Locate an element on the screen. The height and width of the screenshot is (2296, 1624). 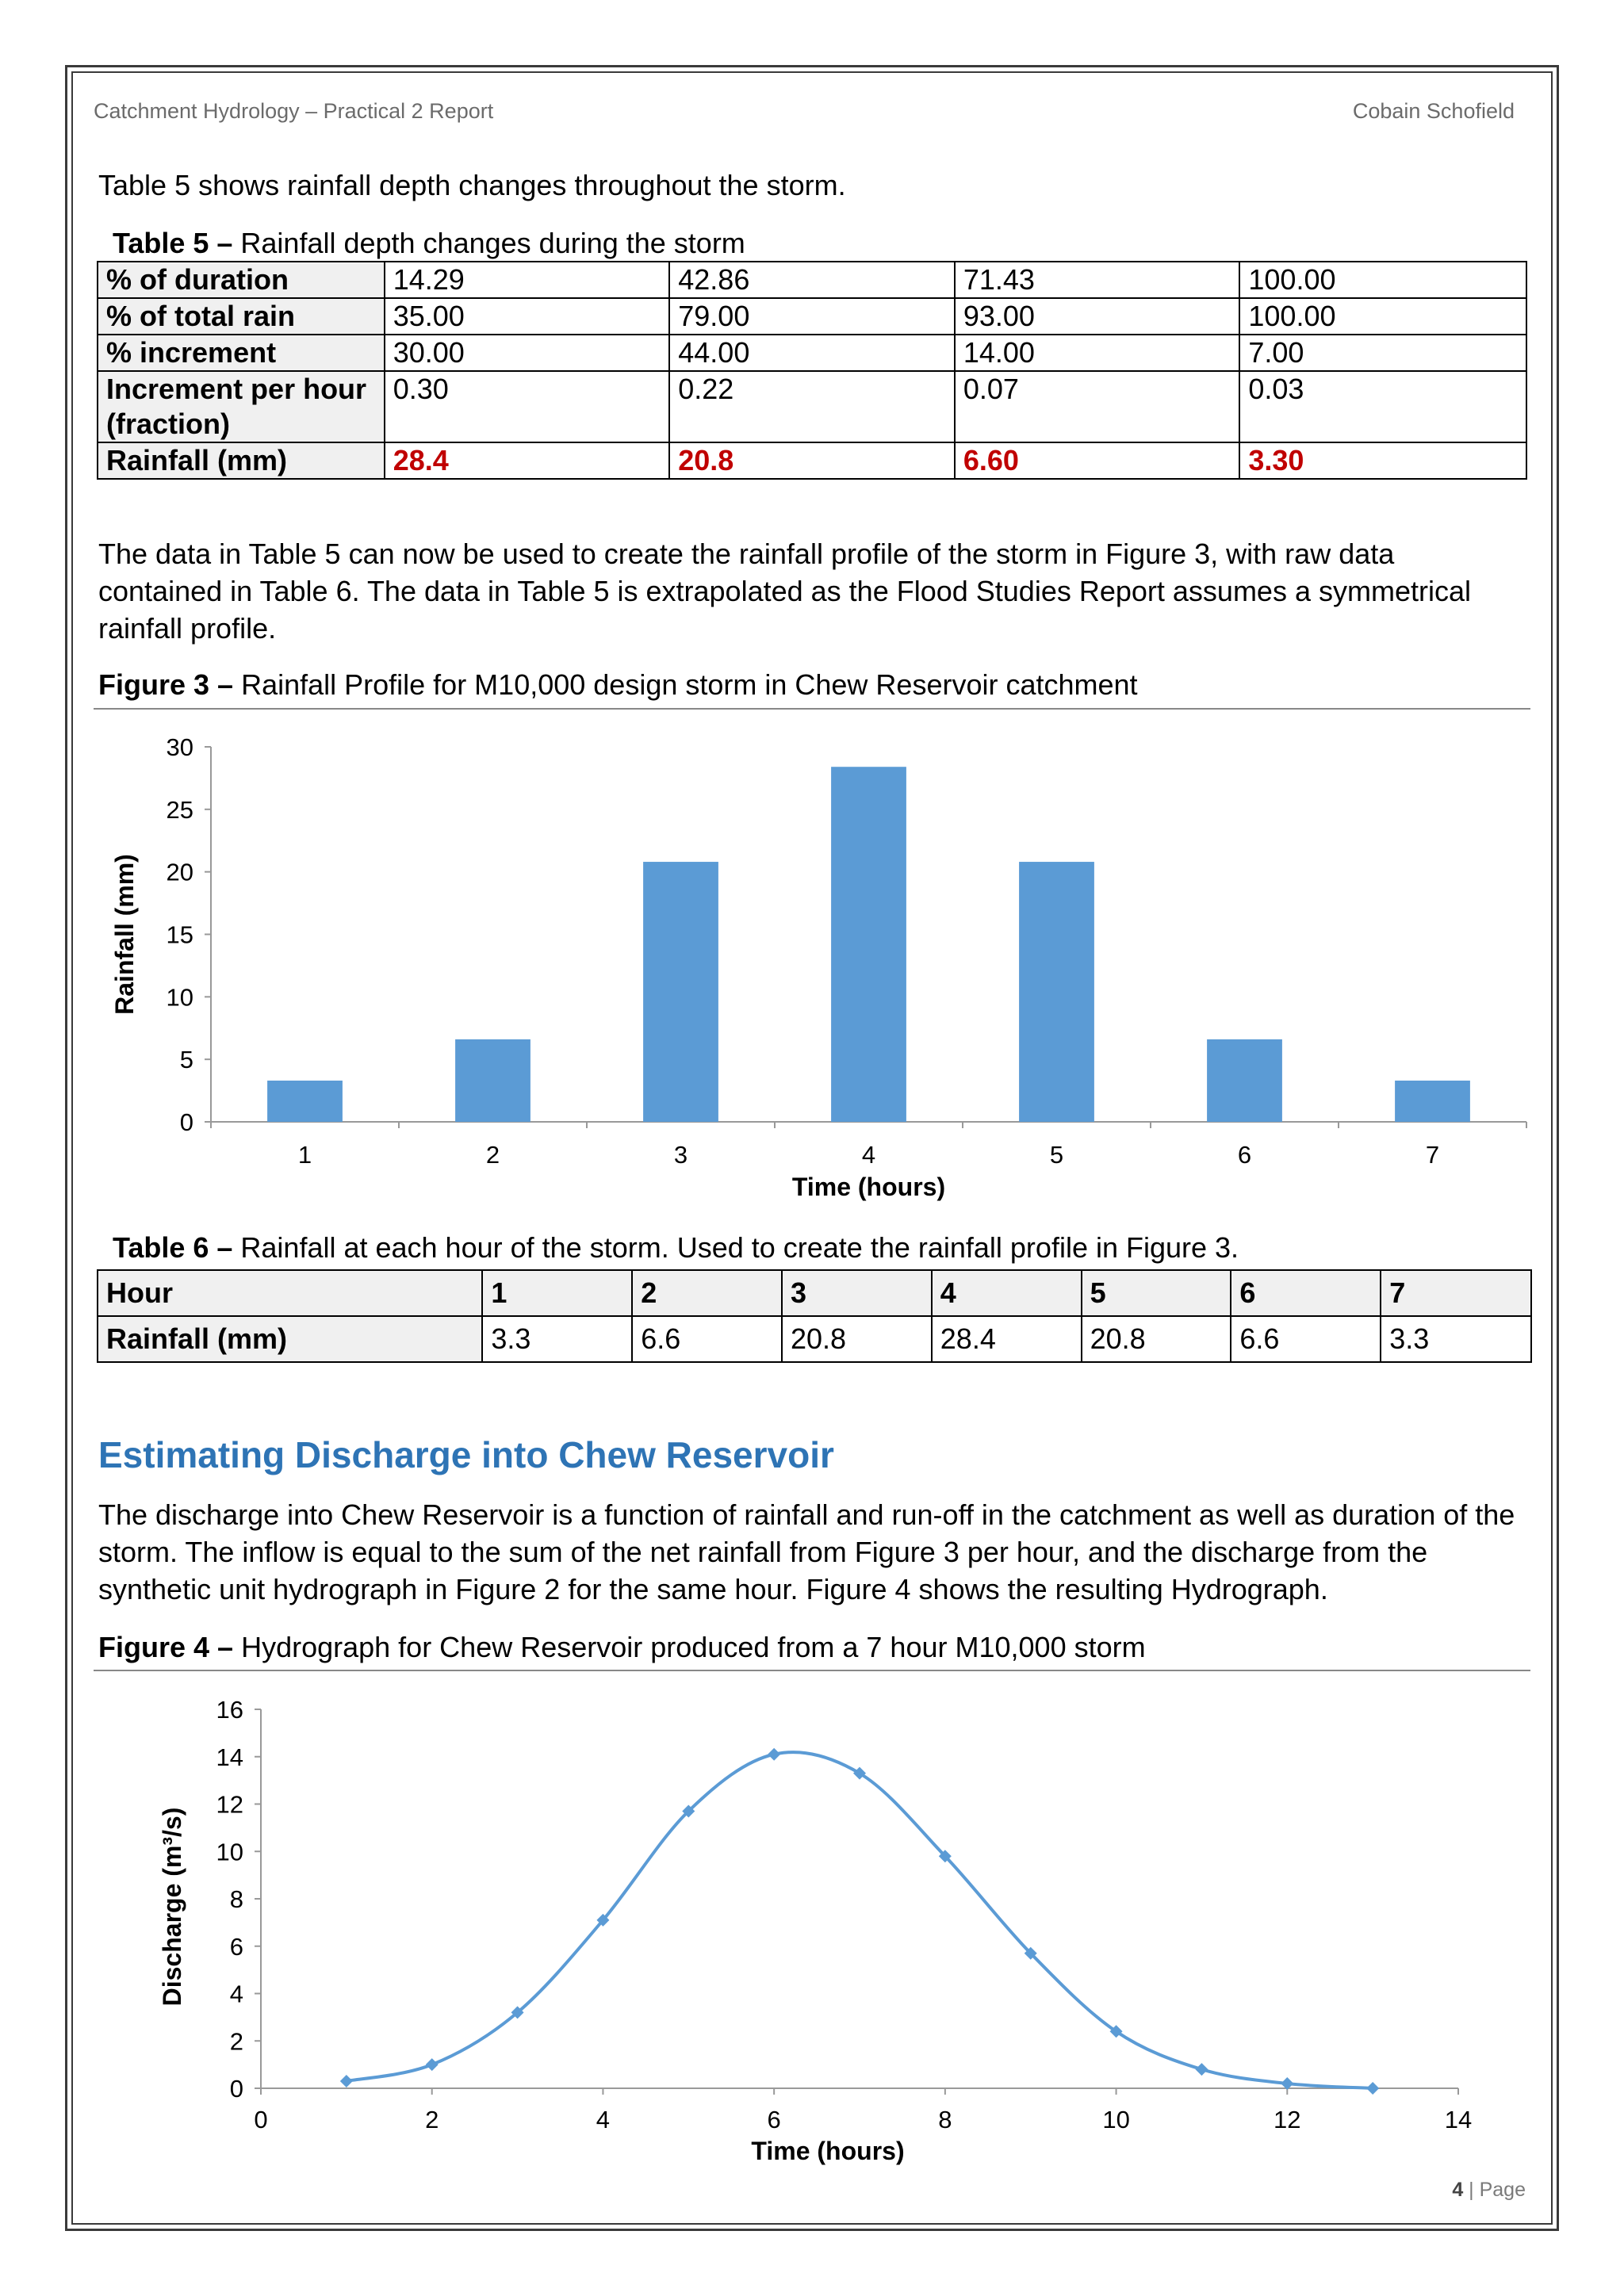
table5-cell: 93.00 is located at coordinates (1097, 316).